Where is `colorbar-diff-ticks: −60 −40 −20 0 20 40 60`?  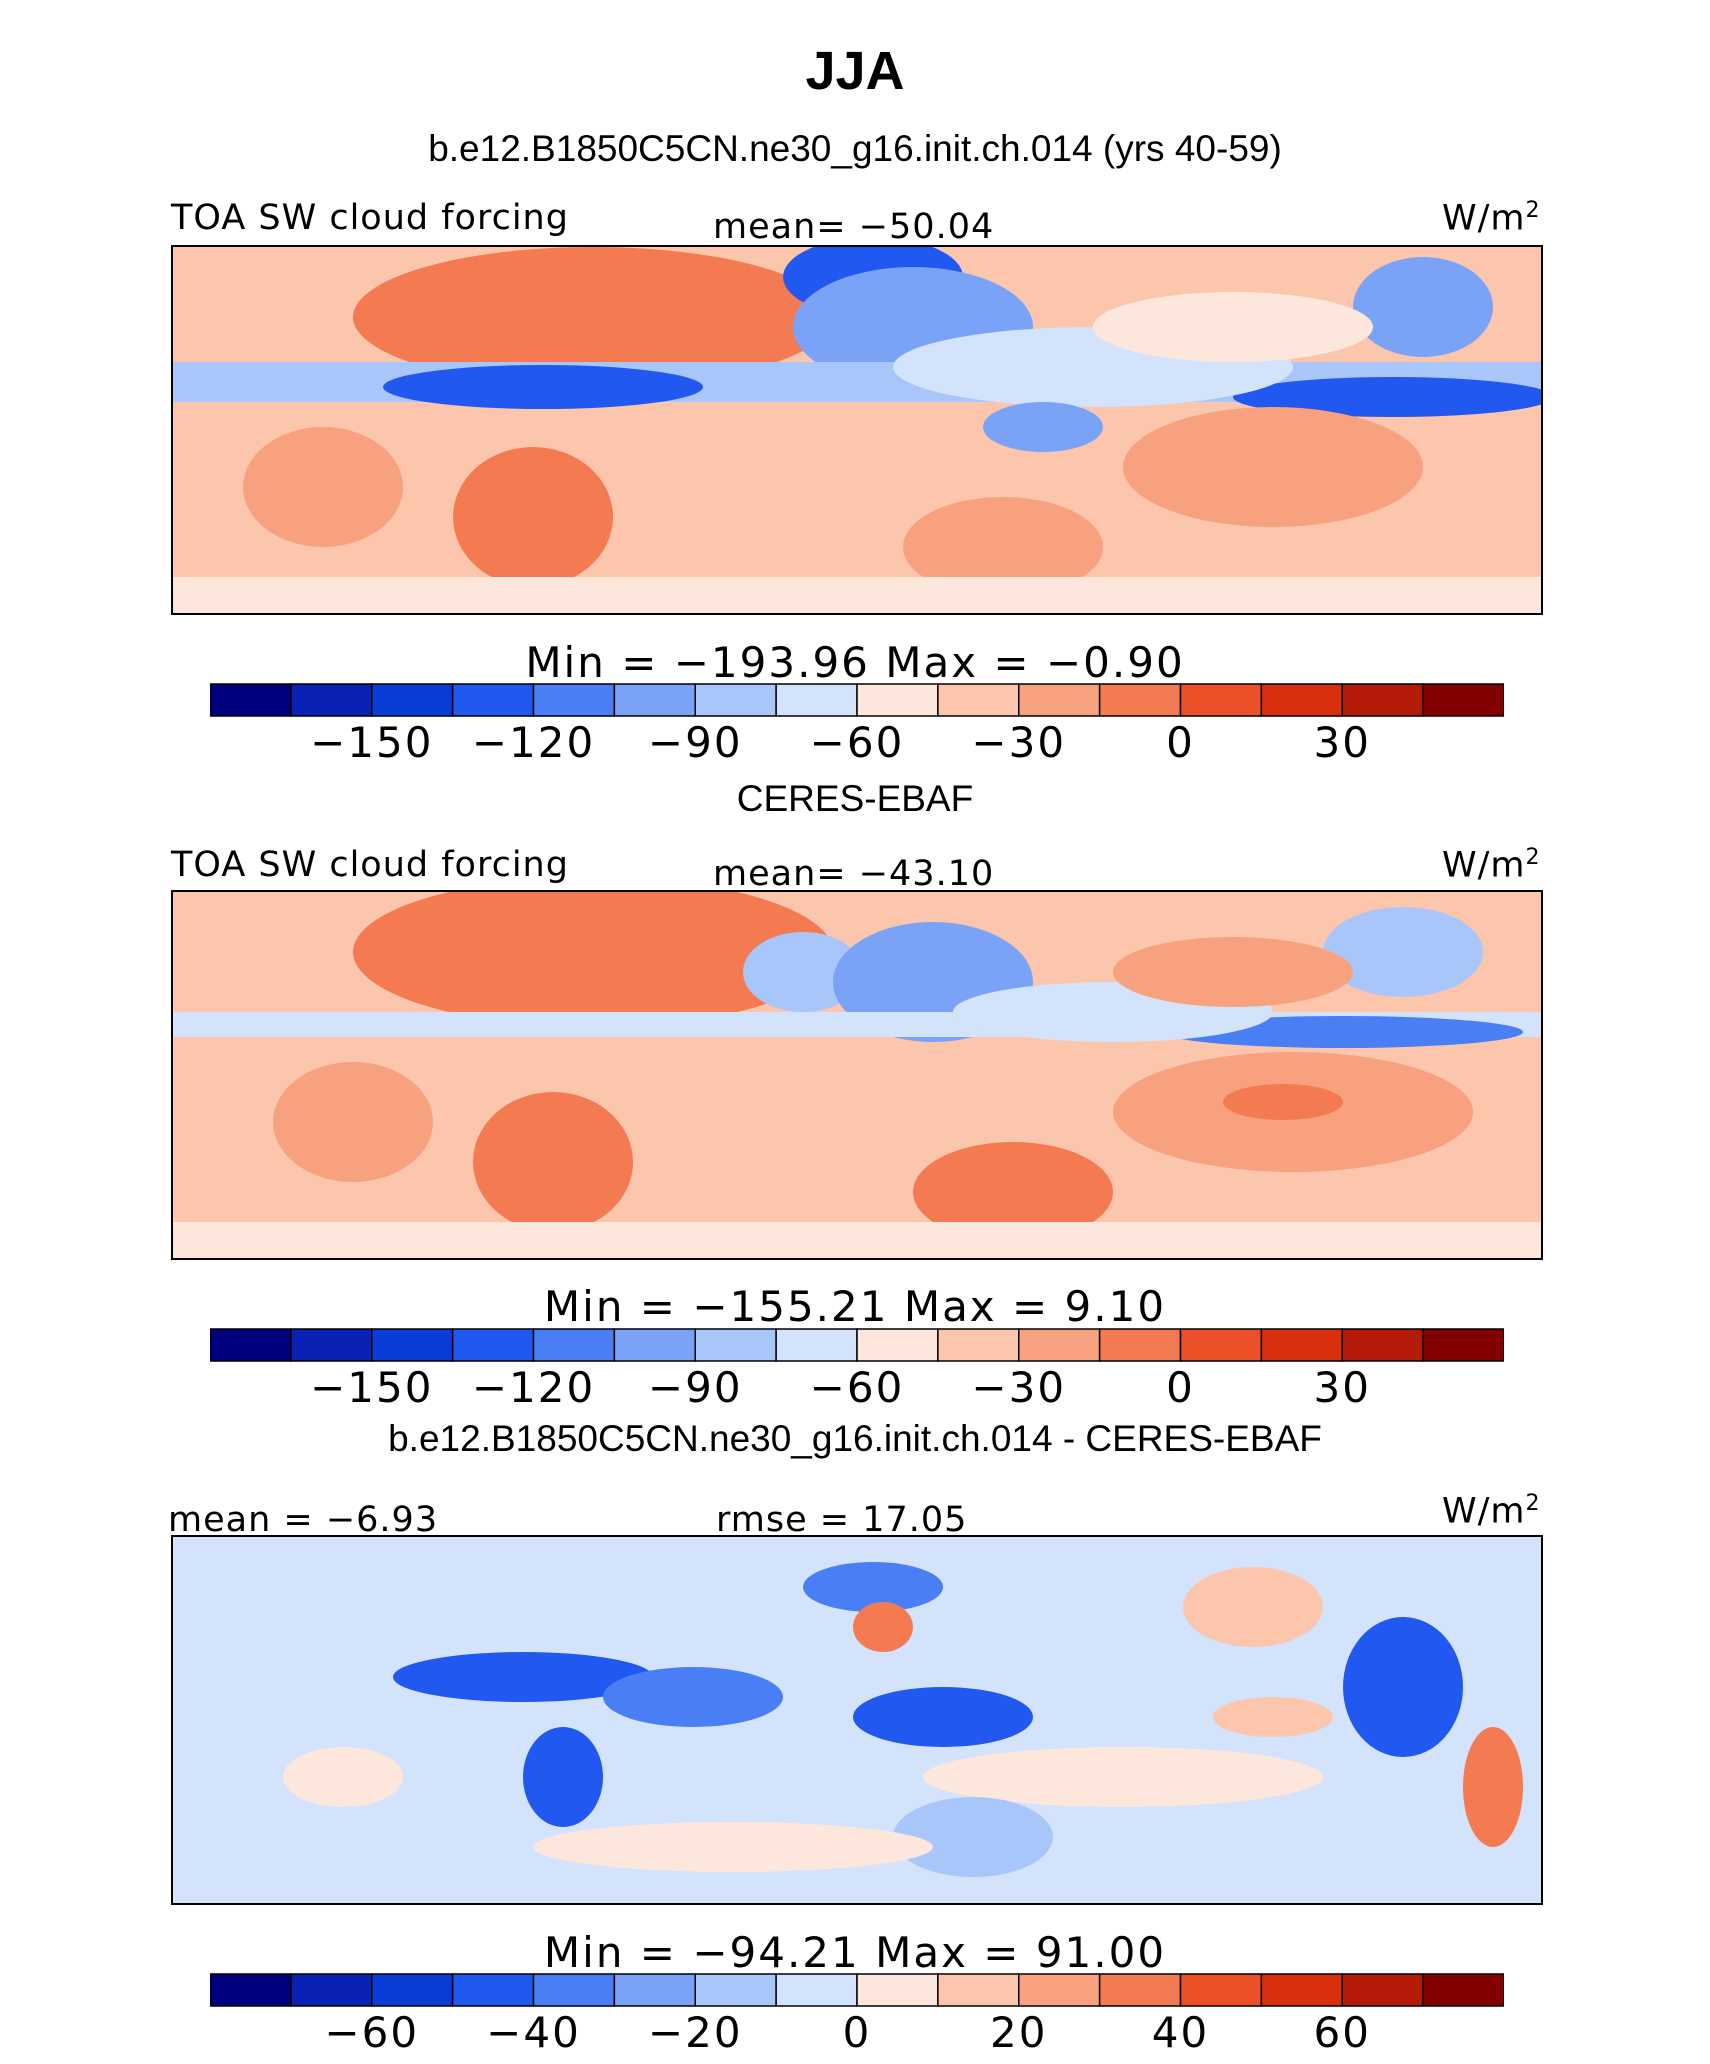
colorbar-diff-ticks: −60 −40 −20 0 20 40 60 is located at coordinates (855, 2033).